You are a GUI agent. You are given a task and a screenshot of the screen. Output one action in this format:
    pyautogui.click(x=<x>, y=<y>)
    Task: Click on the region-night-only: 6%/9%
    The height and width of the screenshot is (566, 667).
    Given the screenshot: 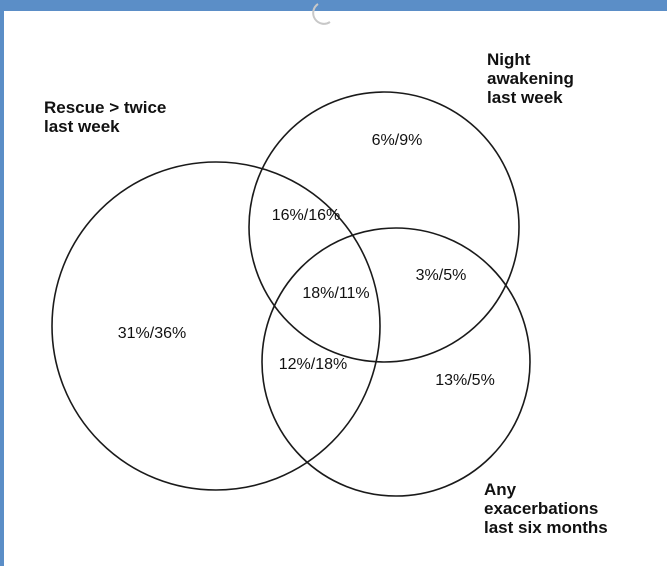 What is the action you would take?
    pyautogui.click(x=397, y=140)
    